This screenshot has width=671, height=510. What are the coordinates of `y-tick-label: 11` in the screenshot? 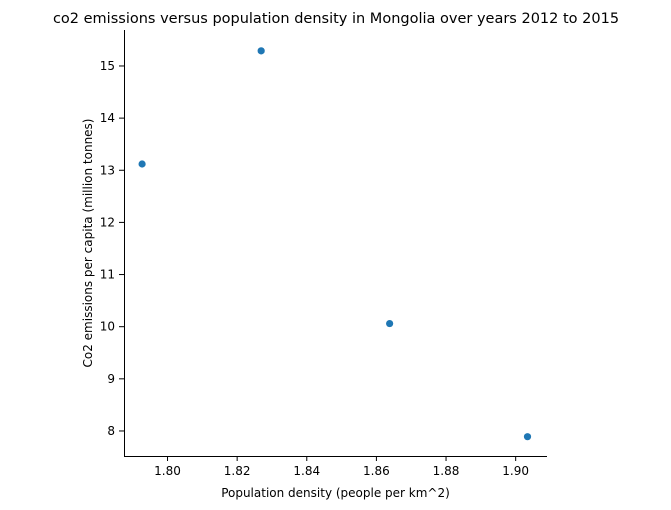 It's located at (107, 275).